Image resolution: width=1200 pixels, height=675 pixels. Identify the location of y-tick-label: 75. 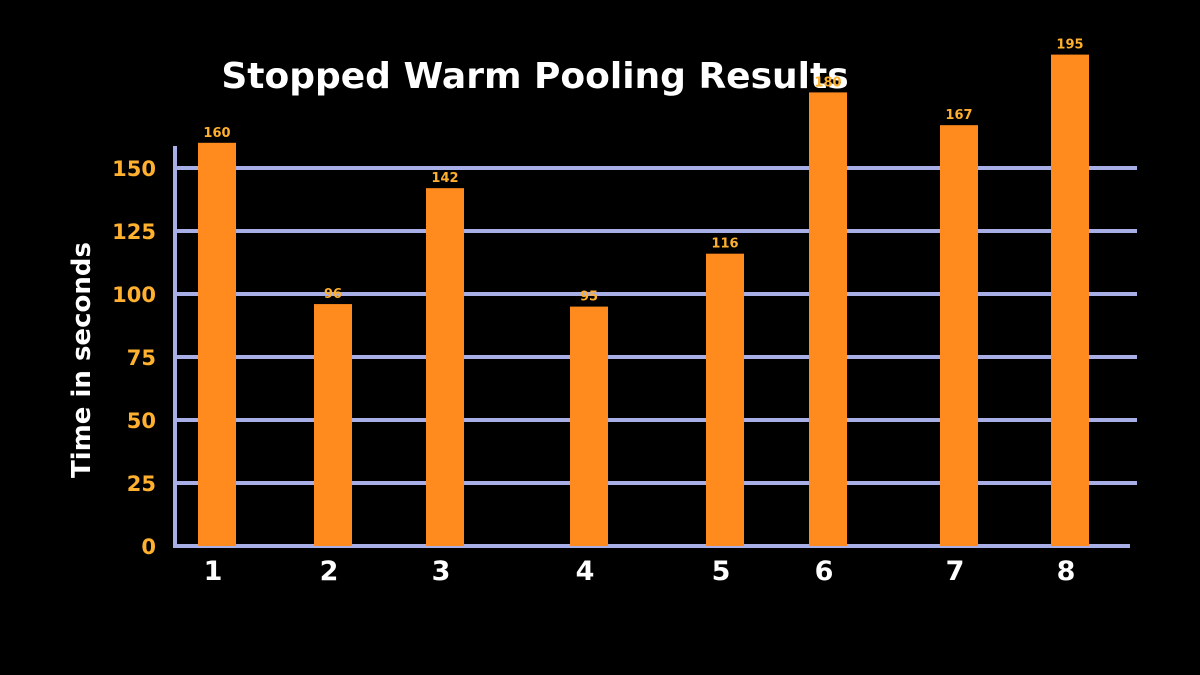
(141, 358).